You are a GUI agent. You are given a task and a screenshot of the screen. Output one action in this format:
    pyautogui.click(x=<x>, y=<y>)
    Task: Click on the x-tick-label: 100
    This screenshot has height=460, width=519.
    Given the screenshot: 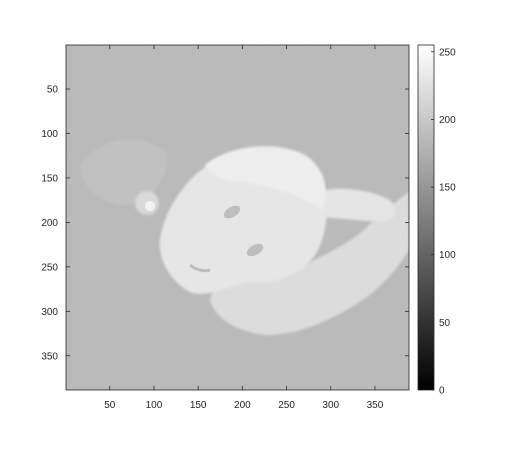 What is the action you would take?
    pyautogui.click(x=154, y=405)
    